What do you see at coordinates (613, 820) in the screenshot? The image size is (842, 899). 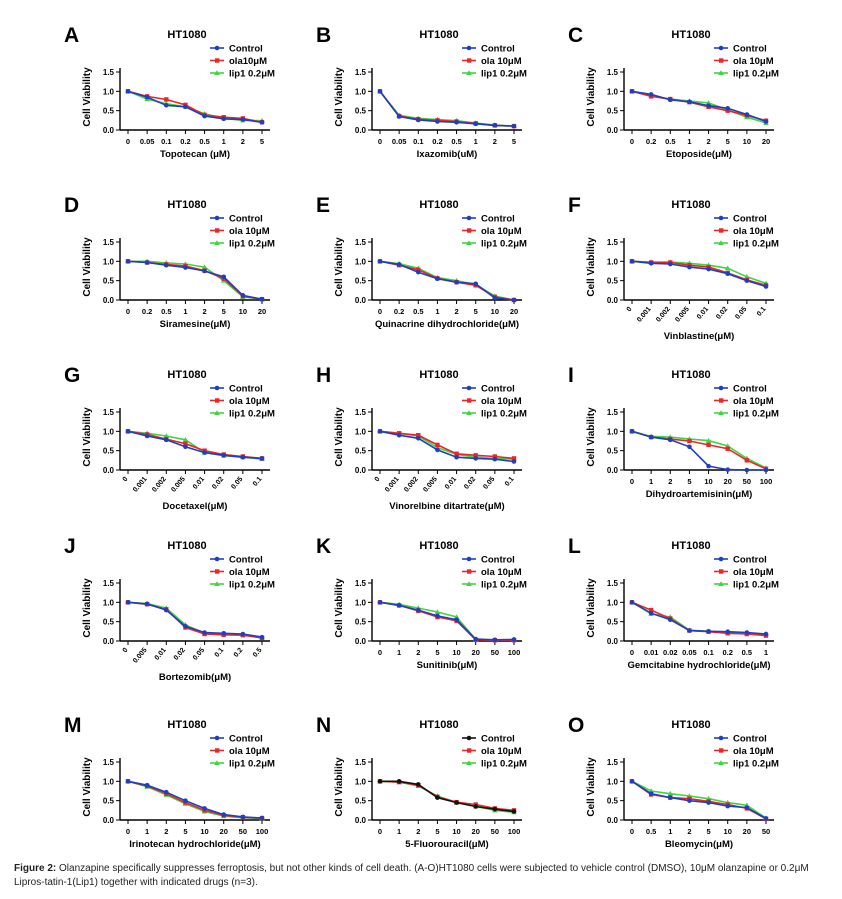 I see `y-tick-label: 0.0` at bounding box center [613, 820].